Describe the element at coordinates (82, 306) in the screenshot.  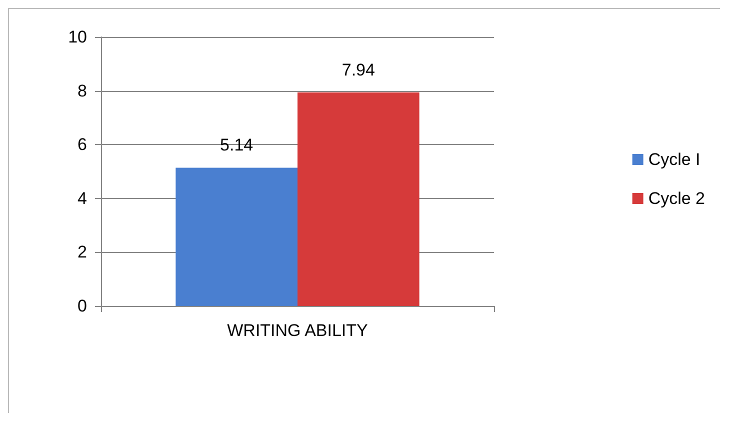
I see `y-tick-label: 0` at that location.